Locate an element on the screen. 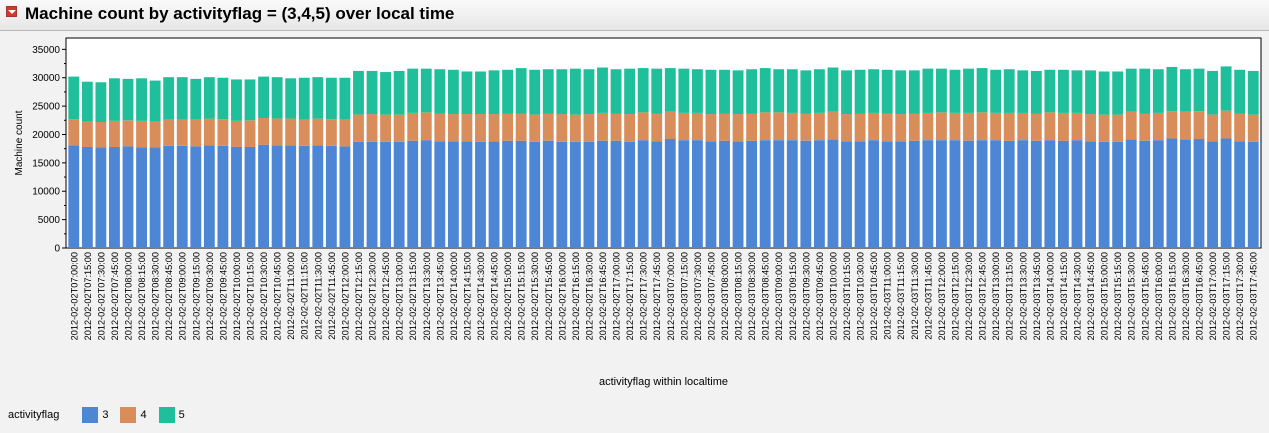 Image resolution: width=1269 pixels, height=433 pixels. x-tick-label: 2012-02-02T15:30:00 is located at coordinates (535, 296).